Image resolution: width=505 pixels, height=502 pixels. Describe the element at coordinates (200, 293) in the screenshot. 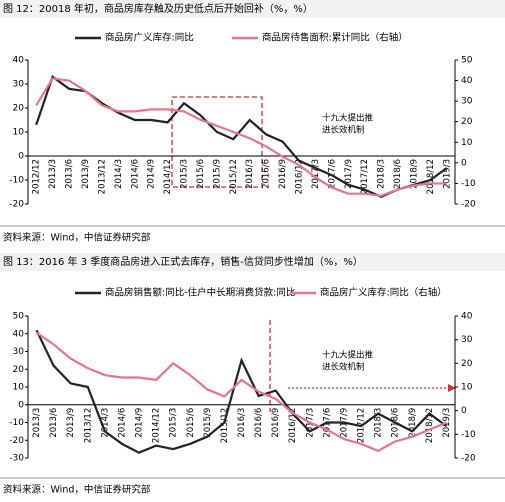

I see `legend-label: 商品房销售额:同比-住户中长期消费贷款:同比` at that location.